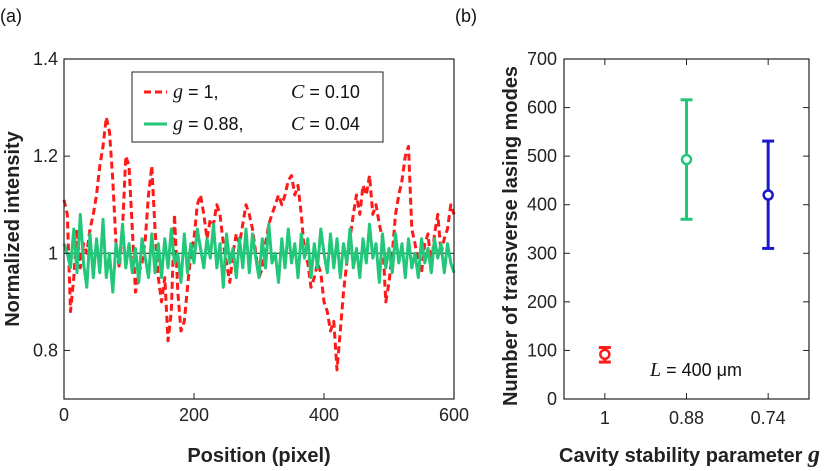  I want to click on y-axis-label-a: Normalized intensity, so click(13, 228).